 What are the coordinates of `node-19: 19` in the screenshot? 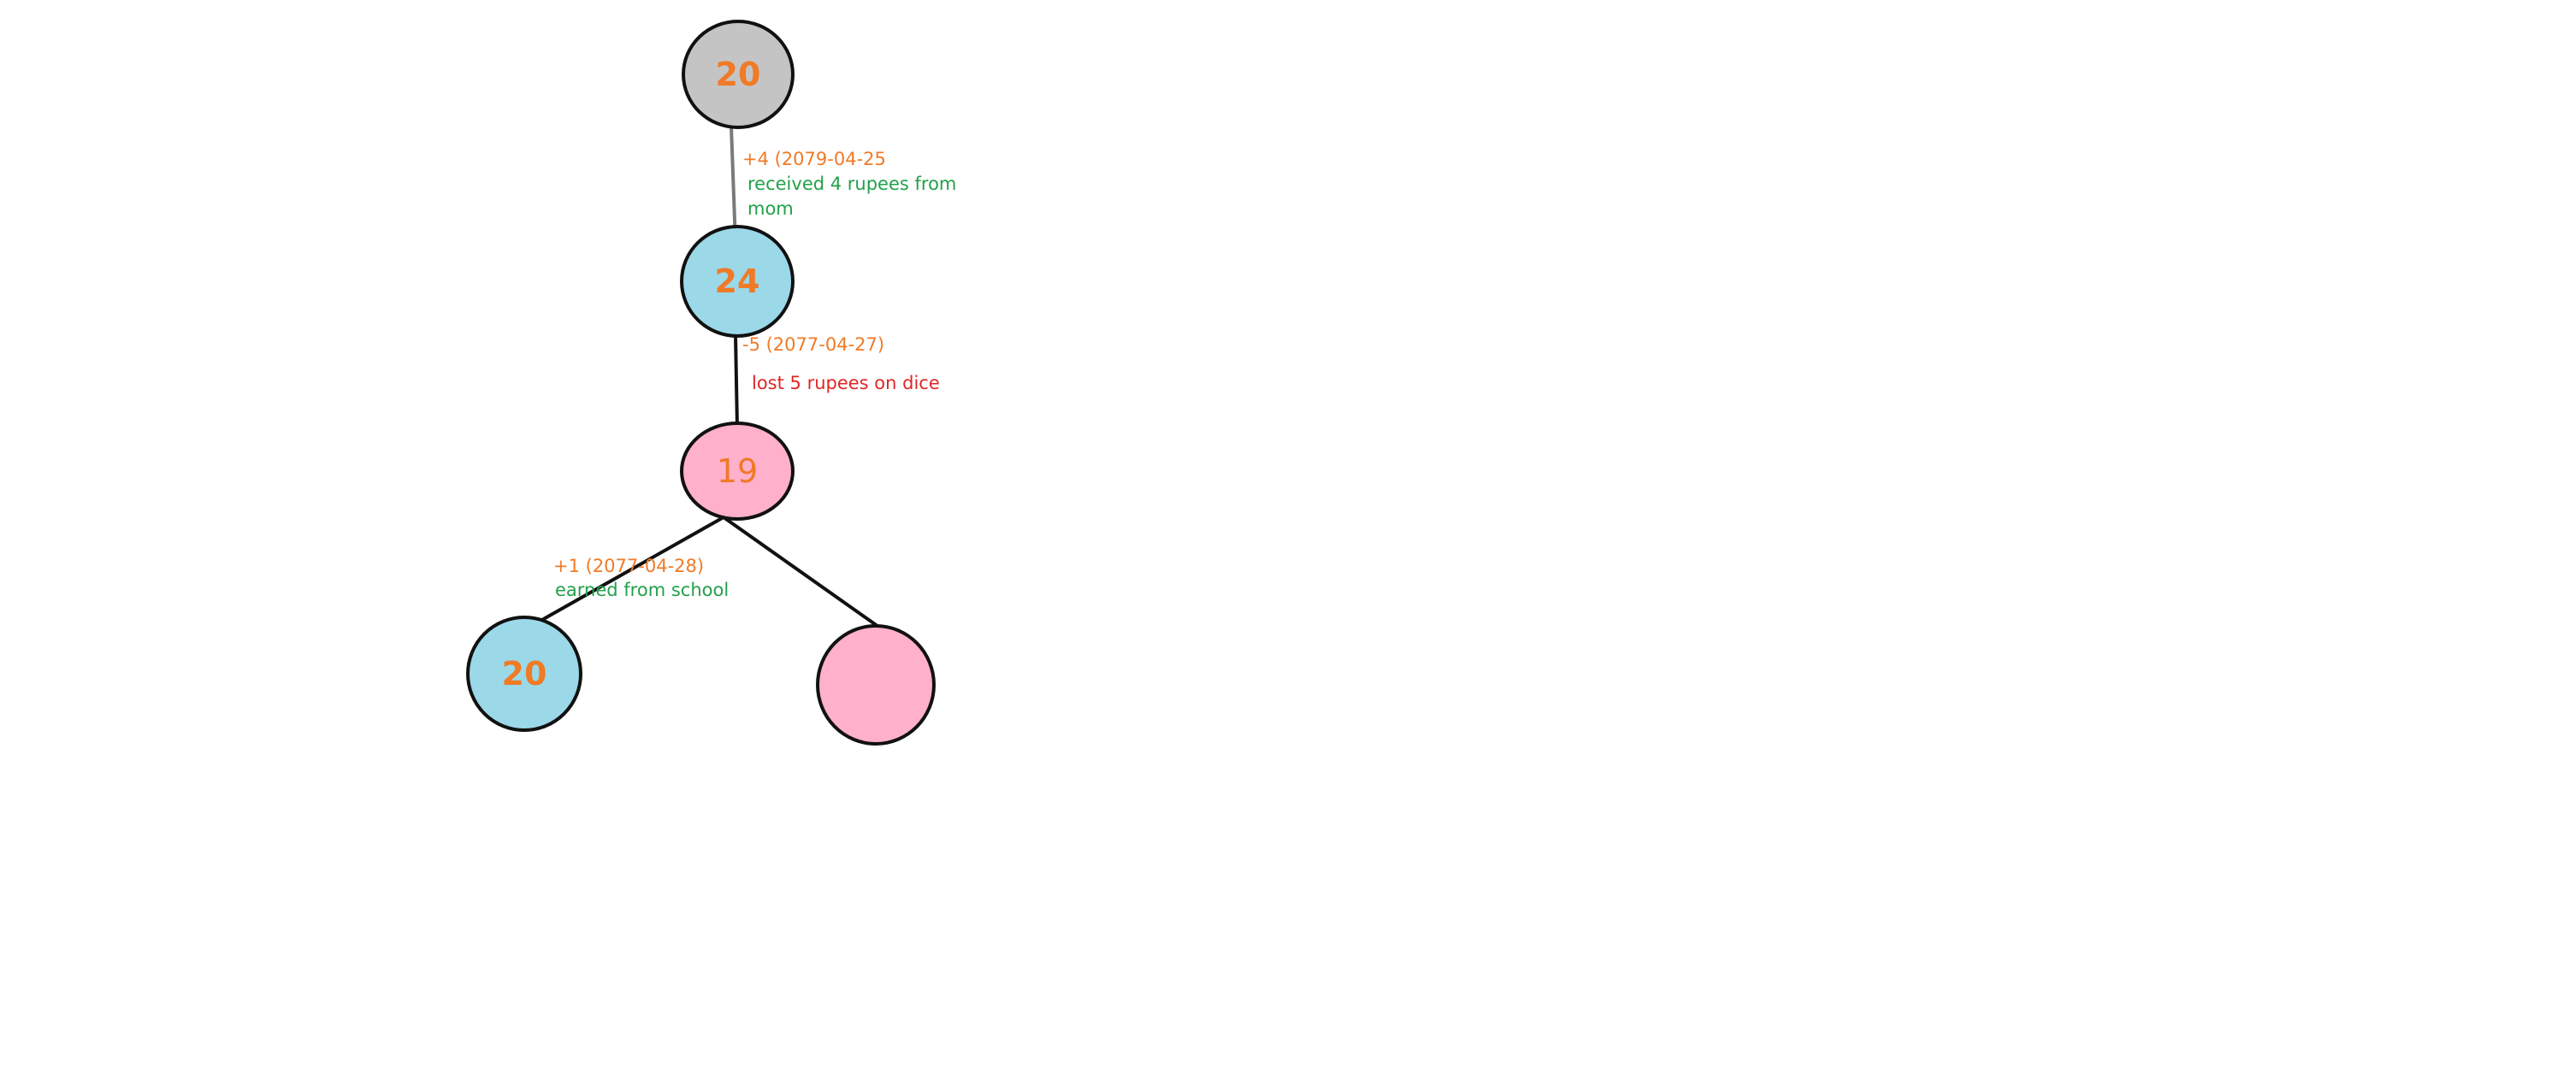 It's located at (737, 472).